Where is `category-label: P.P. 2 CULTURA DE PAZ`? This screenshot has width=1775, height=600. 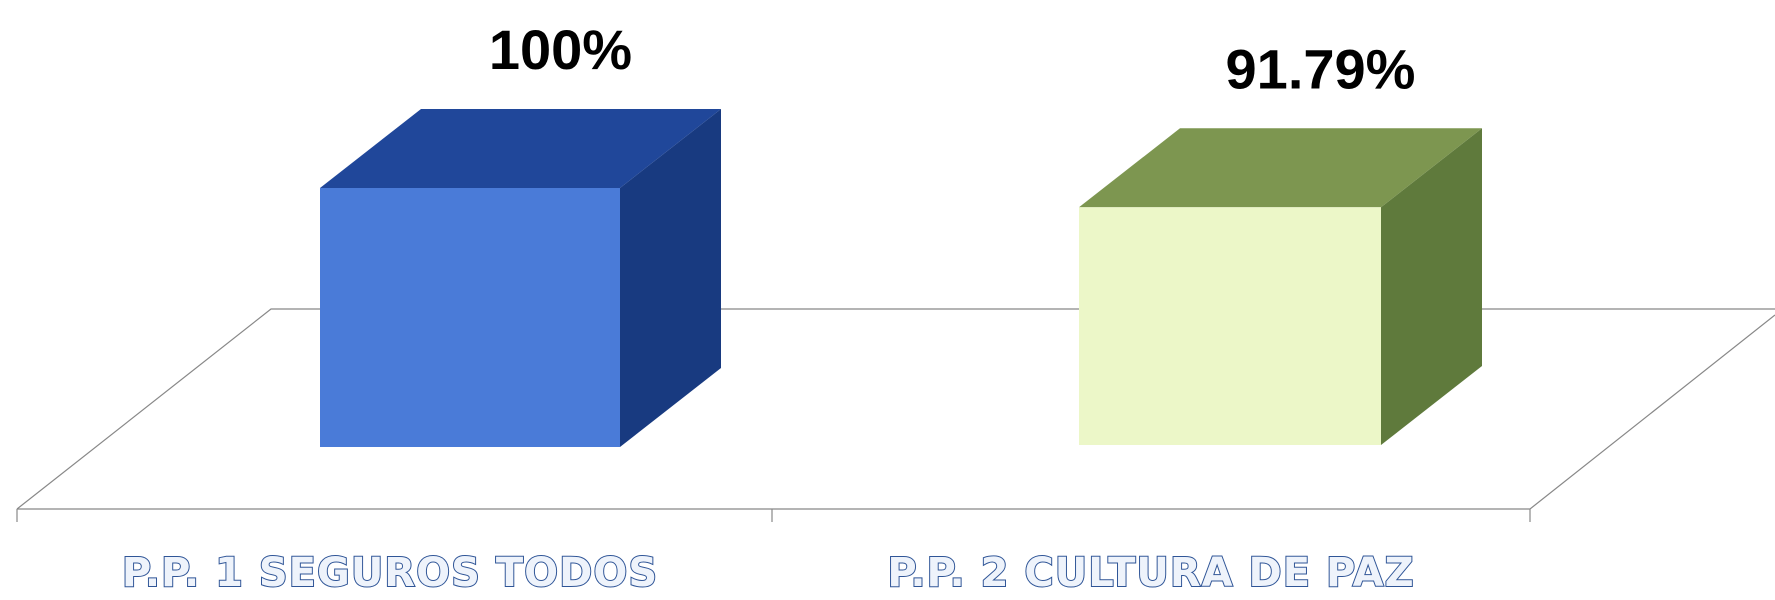 category-label: P.P. 2 CULTURA DE PAZ is located at coordinates (1150, 573).